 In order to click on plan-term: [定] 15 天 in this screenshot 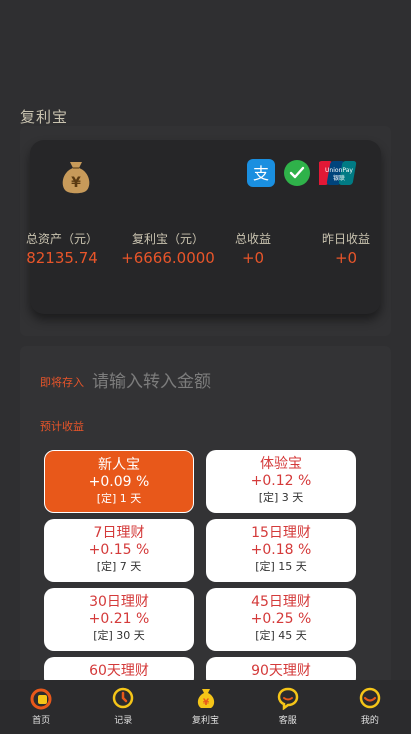, I will do `click(281, 566)`.